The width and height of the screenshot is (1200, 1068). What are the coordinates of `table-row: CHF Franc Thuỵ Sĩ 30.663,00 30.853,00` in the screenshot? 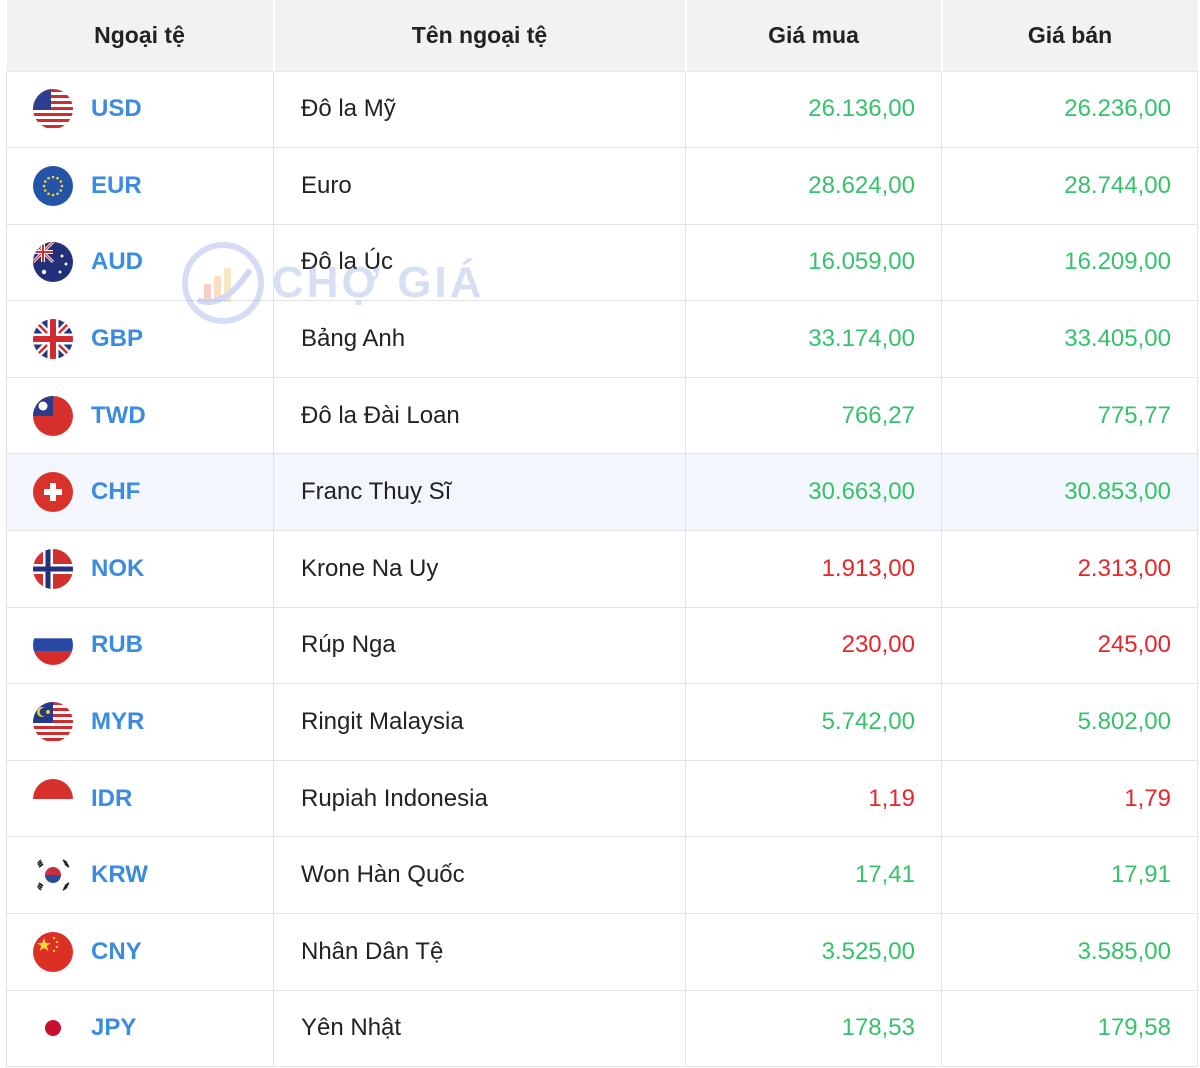 It's located at (602, 492).